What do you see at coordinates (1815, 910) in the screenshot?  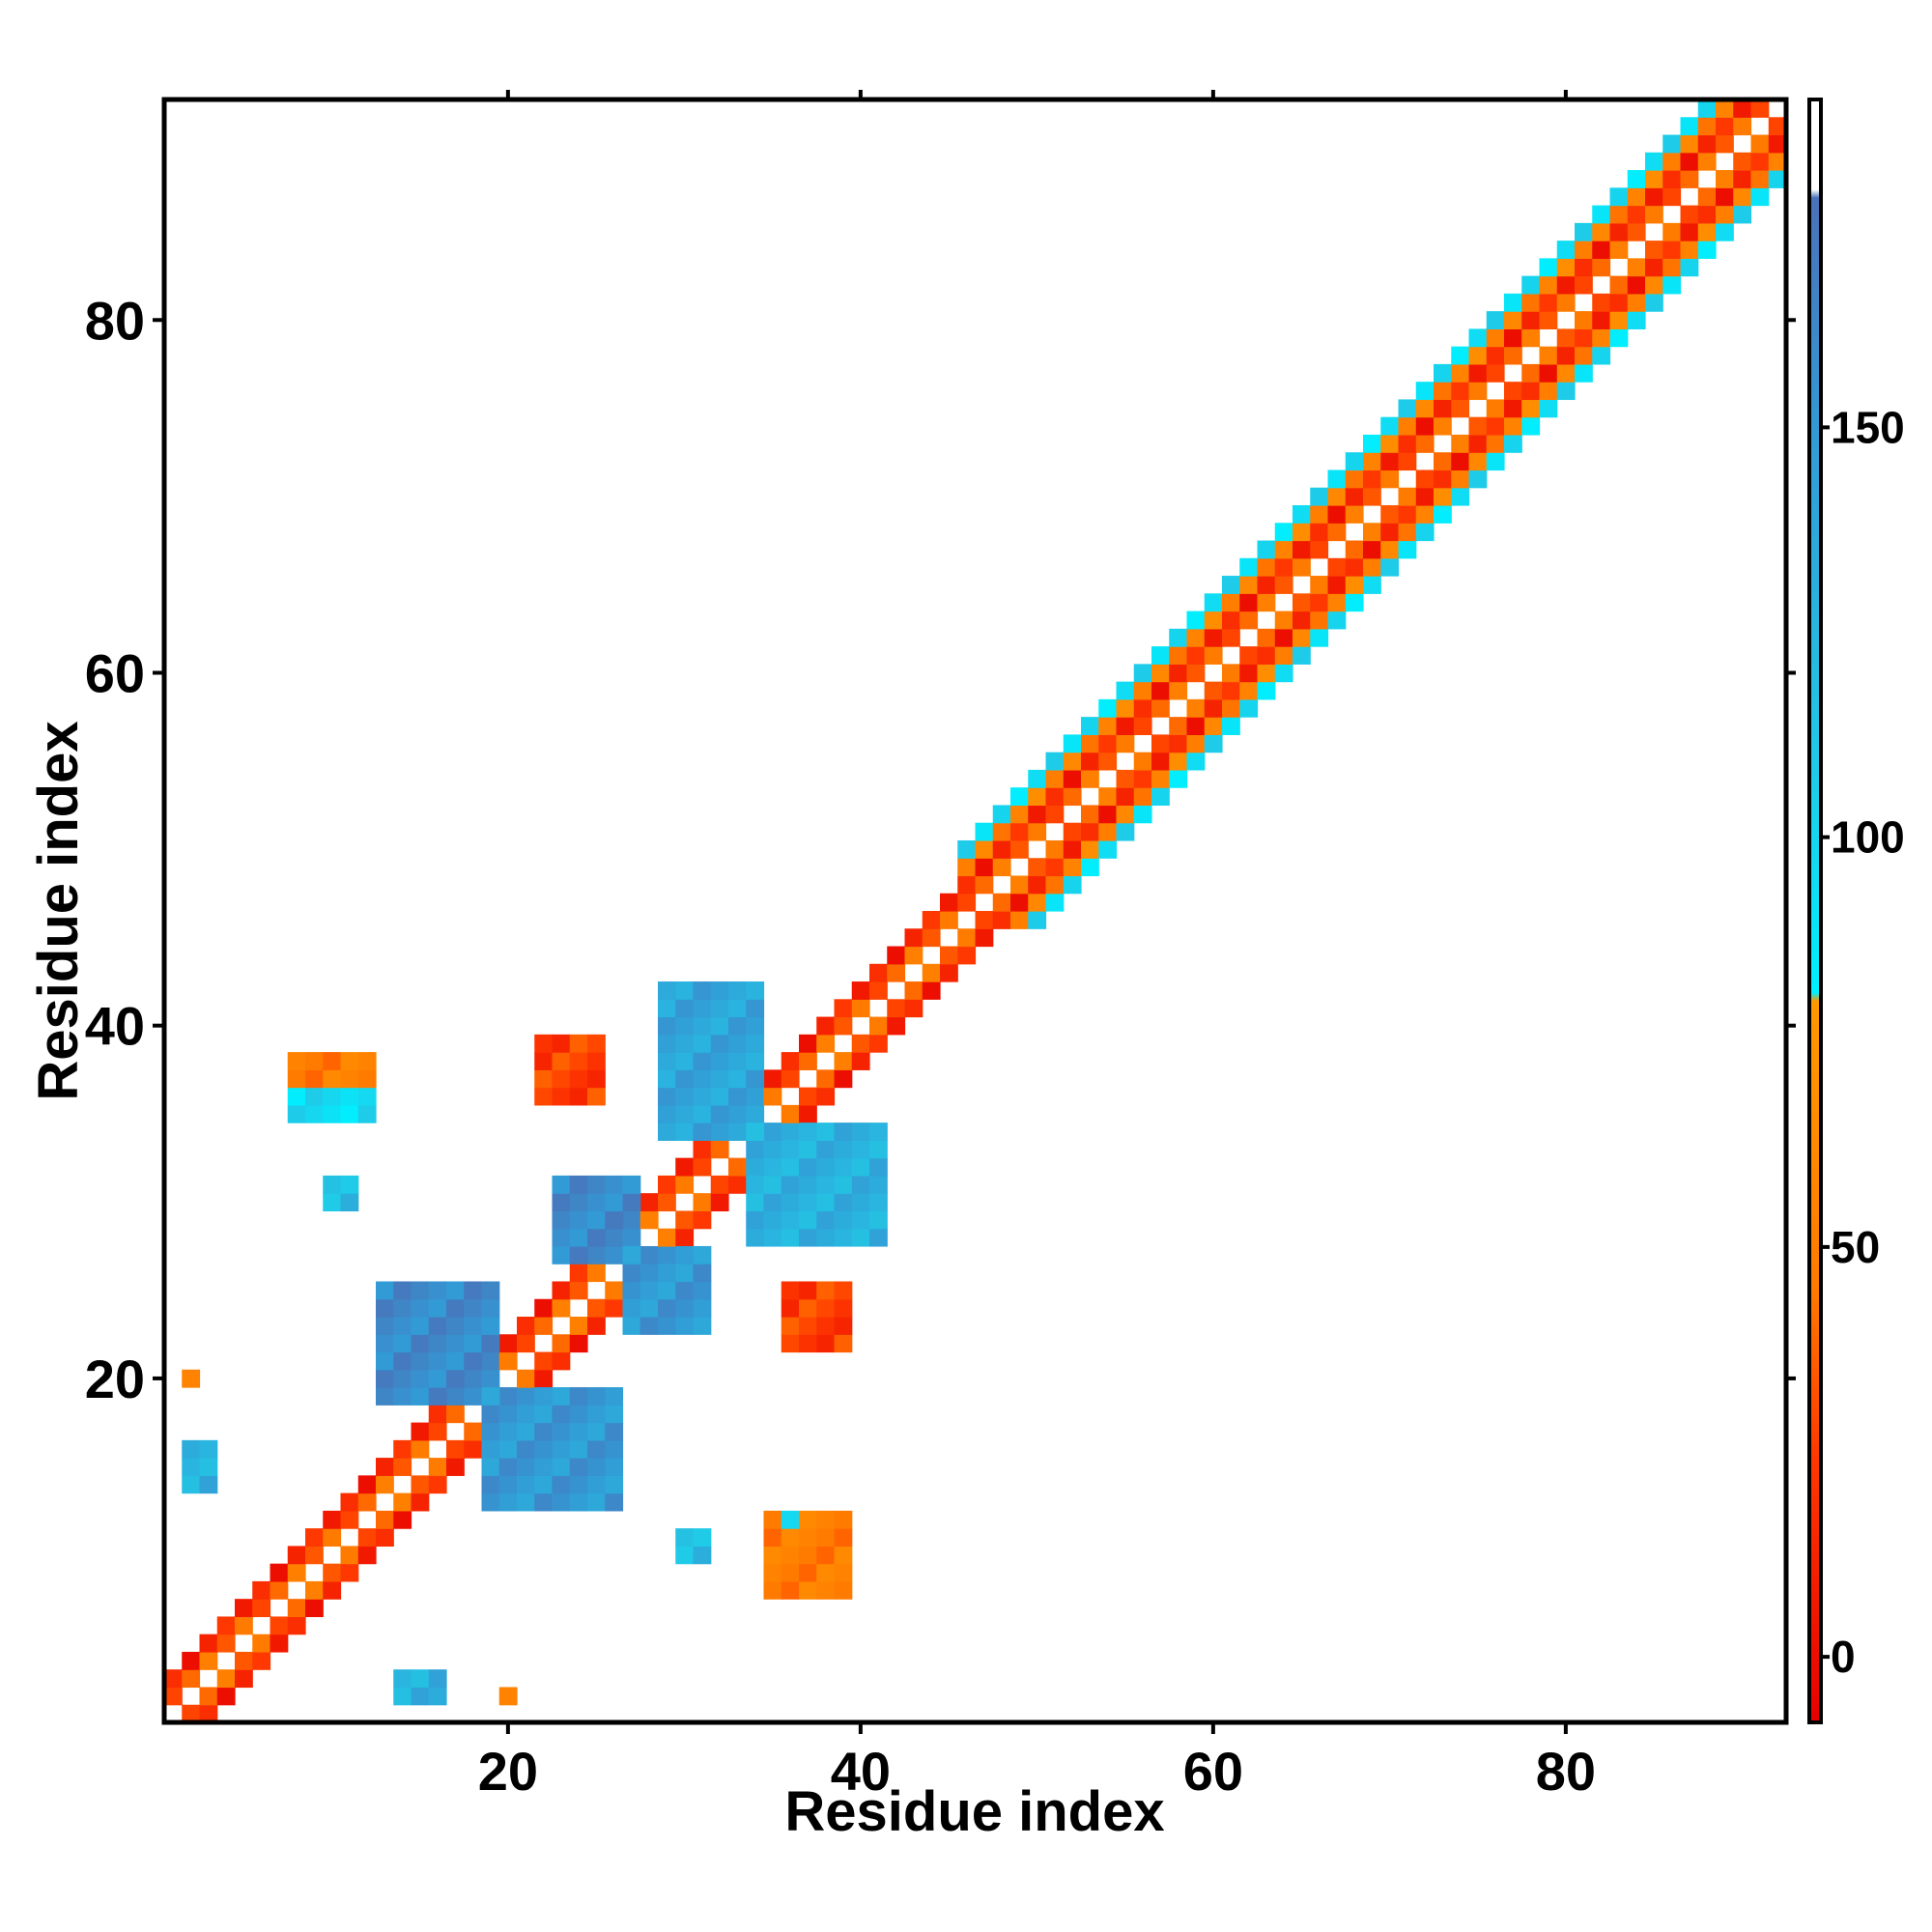 I see `colorbar-gradient` at bounding box center [1815, 910].